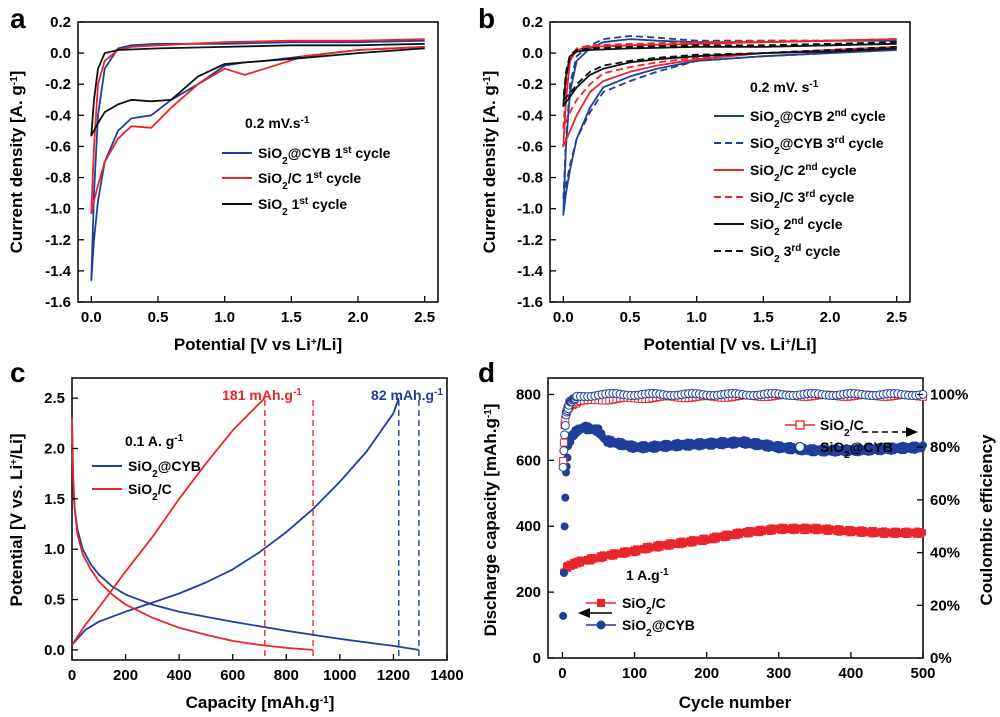 The height and width of the screenshot is (717, 1000). I want to click on panel-a-label: a, so click(18, 18).